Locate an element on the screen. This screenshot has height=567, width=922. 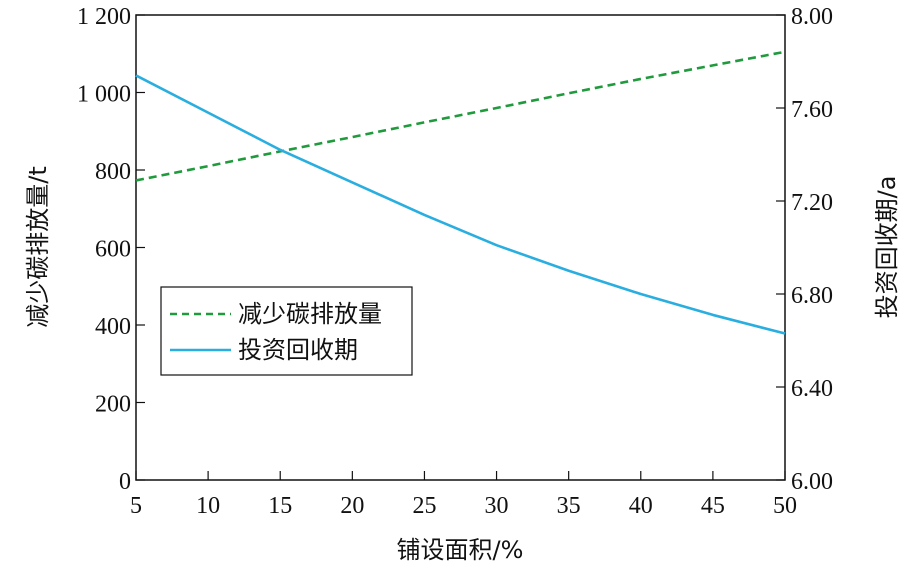
y-right-tick-label: 7.20 is located at coordinates (812, 203).